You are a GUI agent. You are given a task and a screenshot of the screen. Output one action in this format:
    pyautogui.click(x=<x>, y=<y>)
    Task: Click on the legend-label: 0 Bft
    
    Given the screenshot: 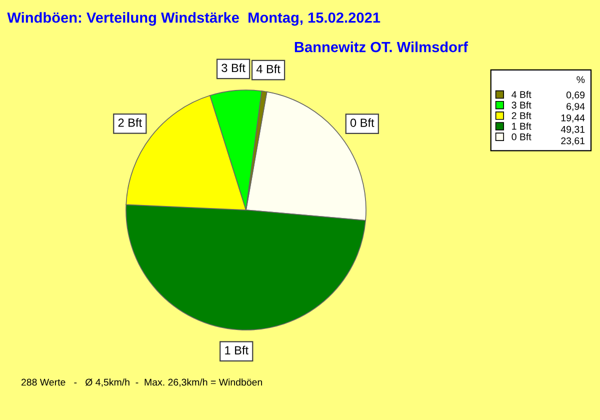 What is the action you would take?
    pyautogui.click(x=522, y=136)
    